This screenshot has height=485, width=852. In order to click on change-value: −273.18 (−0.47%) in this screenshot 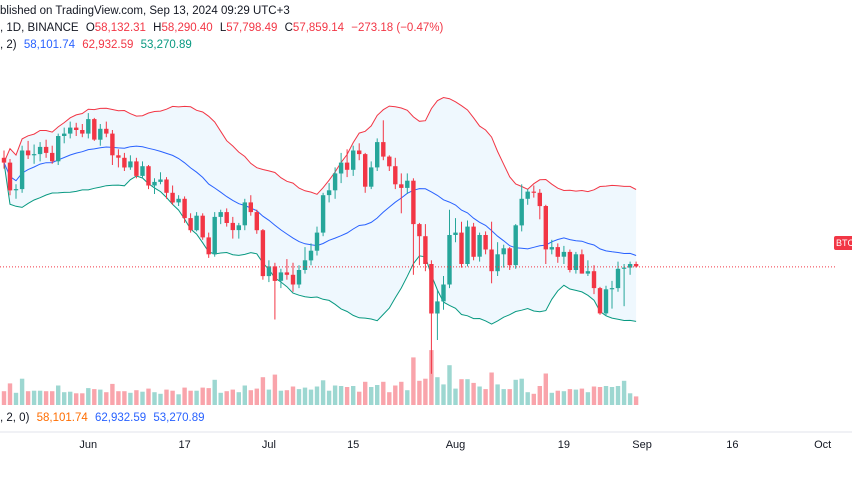, I will do `click(397, 28)`.